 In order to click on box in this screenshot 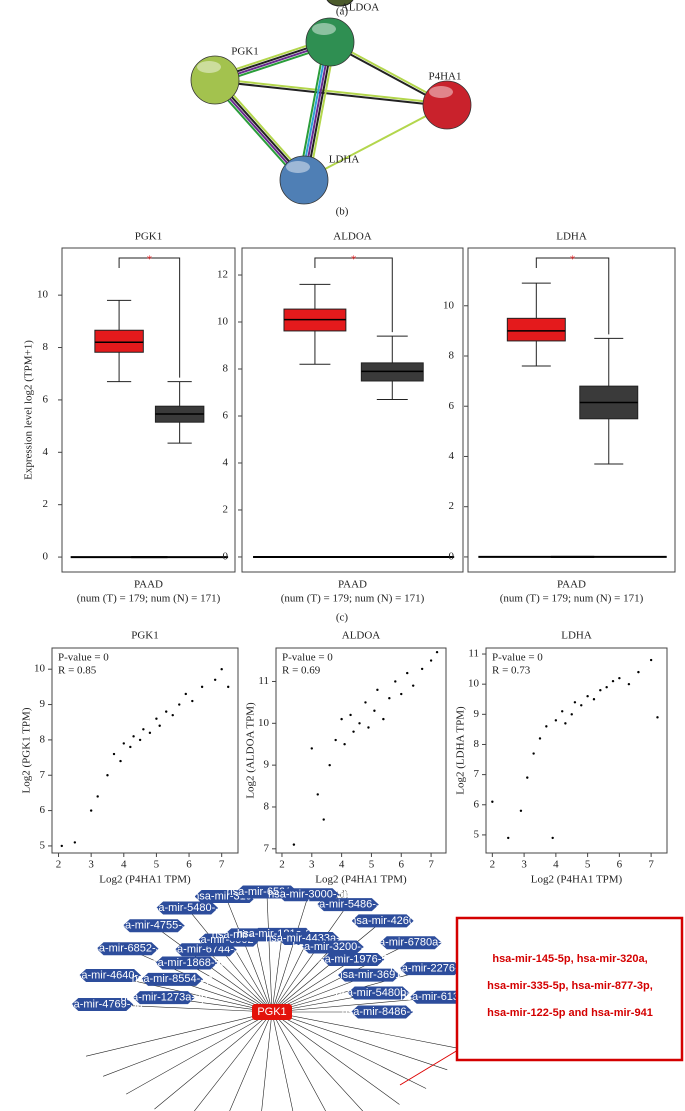, I will do `click(119, 341)`.